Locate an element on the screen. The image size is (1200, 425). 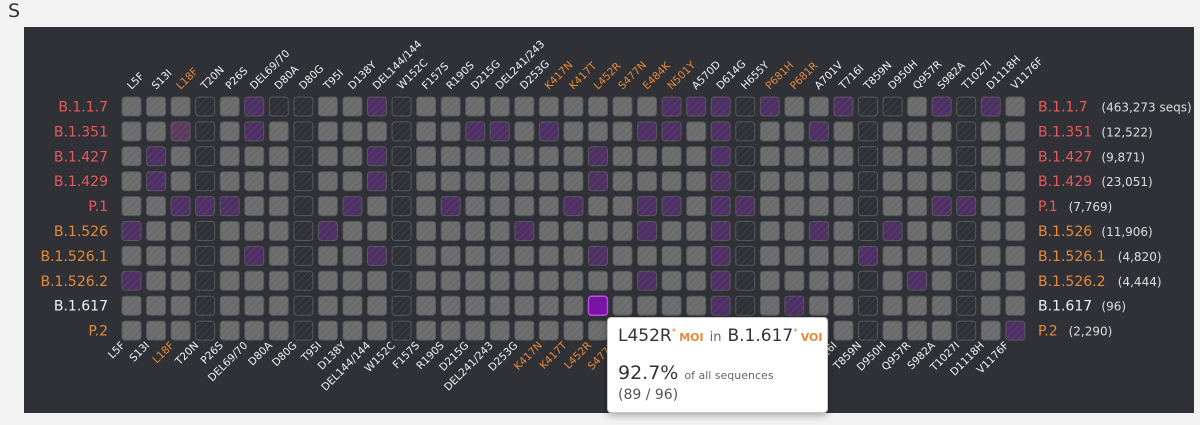
lineage-label: B.1.526 is located at coordinates (81, 232).